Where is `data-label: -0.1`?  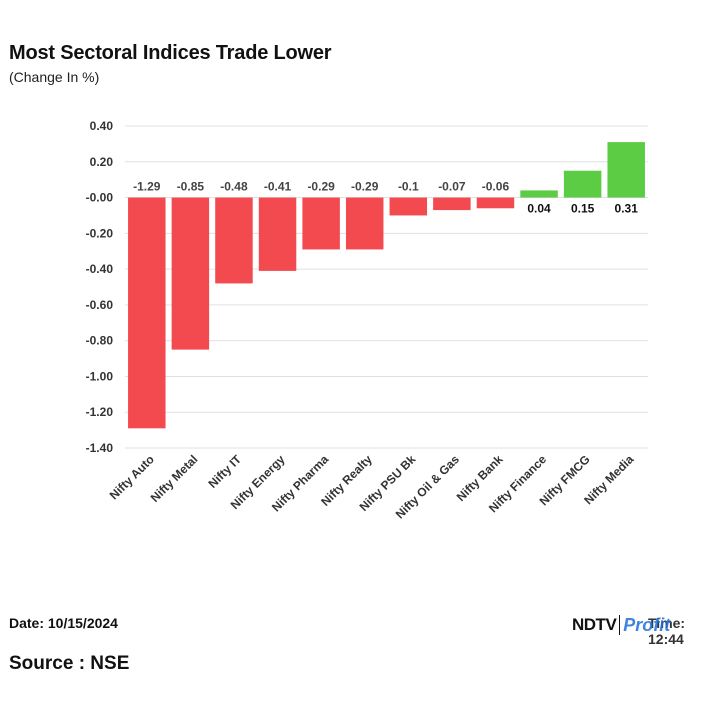 data-label: -0.1 is located at coordinates (408, 187).